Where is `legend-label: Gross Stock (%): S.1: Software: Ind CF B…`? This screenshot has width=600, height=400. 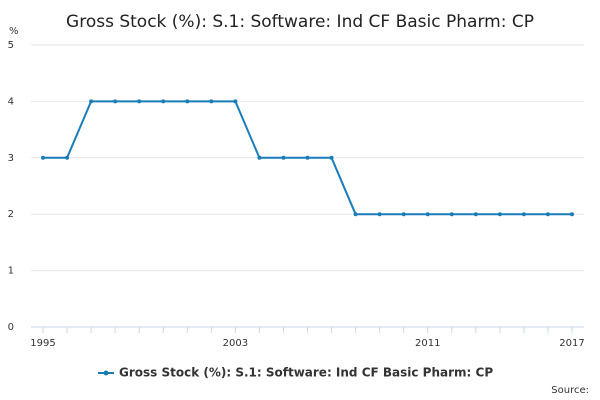 legend-label: Gross Stock (%): S.1: Software: Ind CF B… is located at coordinates (306, 373).